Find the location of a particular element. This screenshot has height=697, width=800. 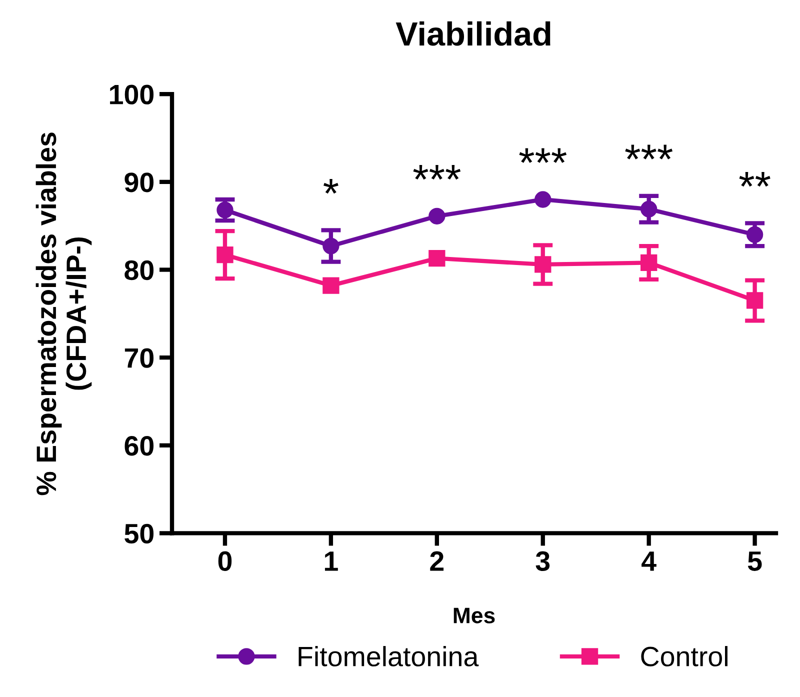

x-tick-label: 1 is located at coordinates (331, 561).